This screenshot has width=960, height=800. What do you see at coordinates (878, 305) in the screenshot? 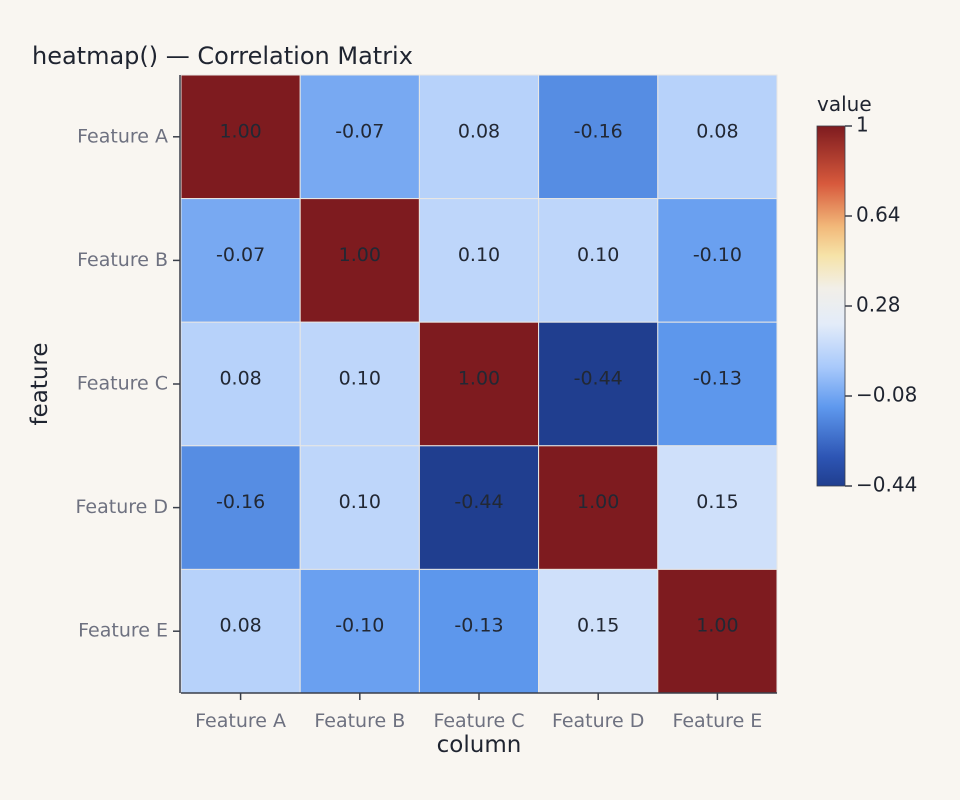
I see `colorbar-tick-label: 0.28` at bounding box center [878, 305].